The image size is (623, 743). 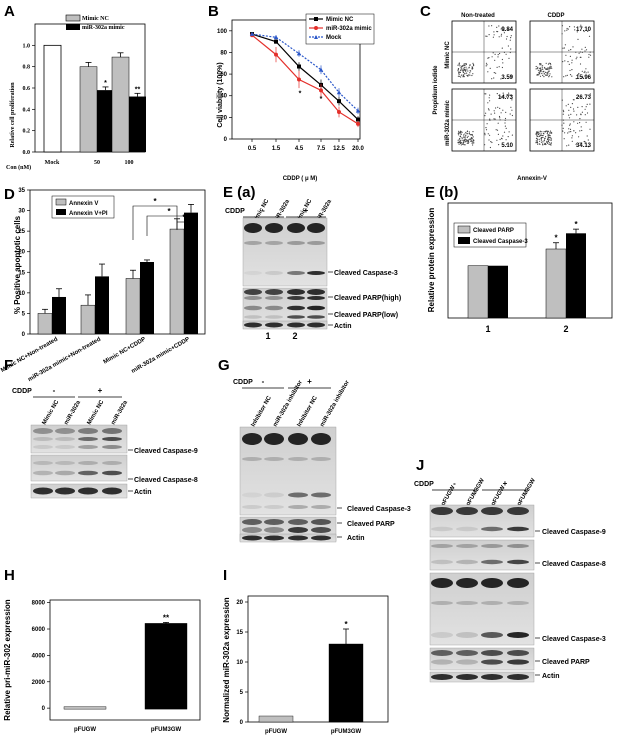 What do you see at coordinates (21, 273) in the screenshot?
I see `y-tick-label: 15` at bounding box center [21, 273].